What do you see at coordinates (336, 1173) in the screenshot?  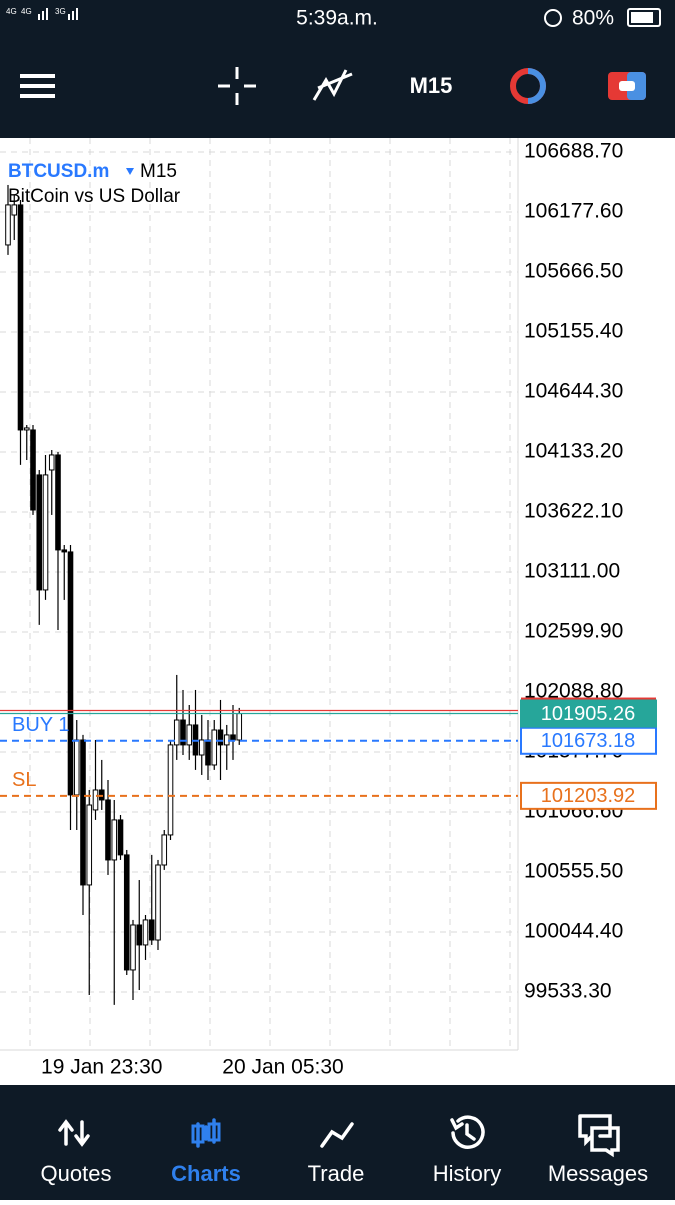 I see `nav-label: Trade` at bounding box center [336, 1173].